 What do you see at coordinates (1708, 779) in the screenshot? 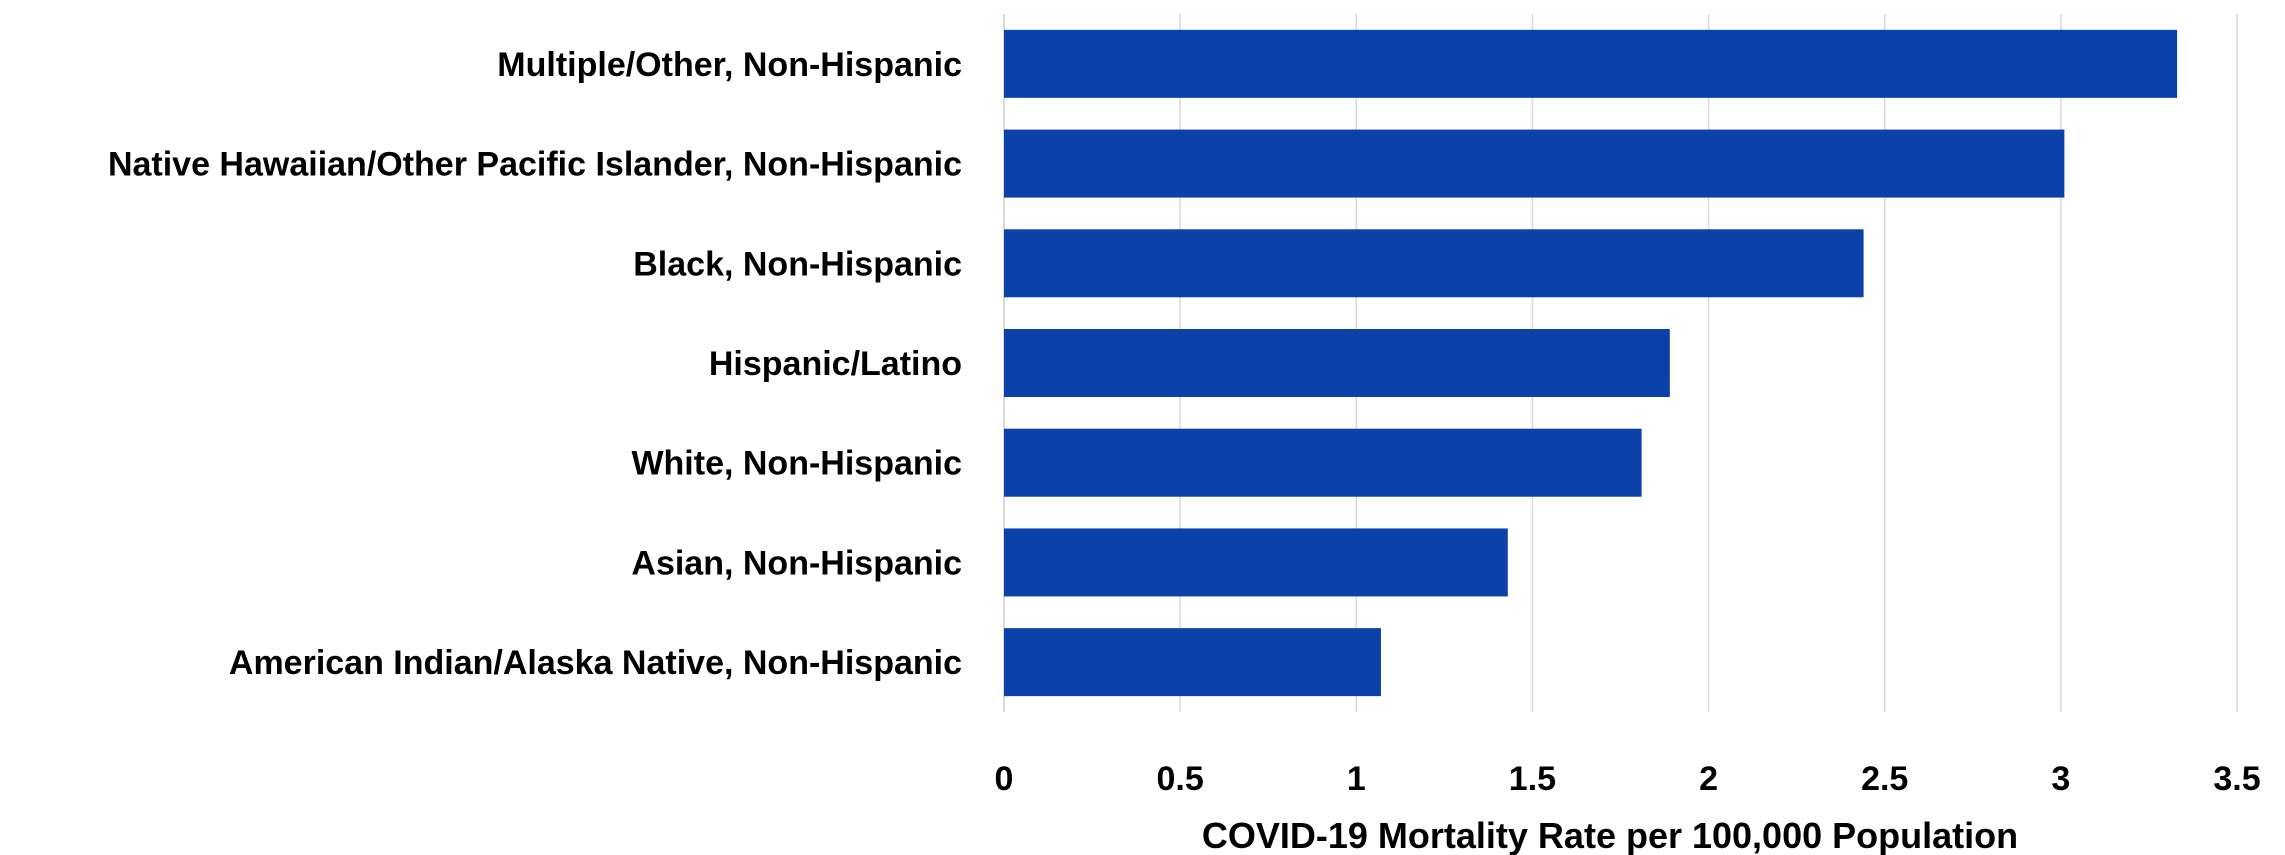
I see `x-tick-label: 2` at bounding box center [1708, 779].